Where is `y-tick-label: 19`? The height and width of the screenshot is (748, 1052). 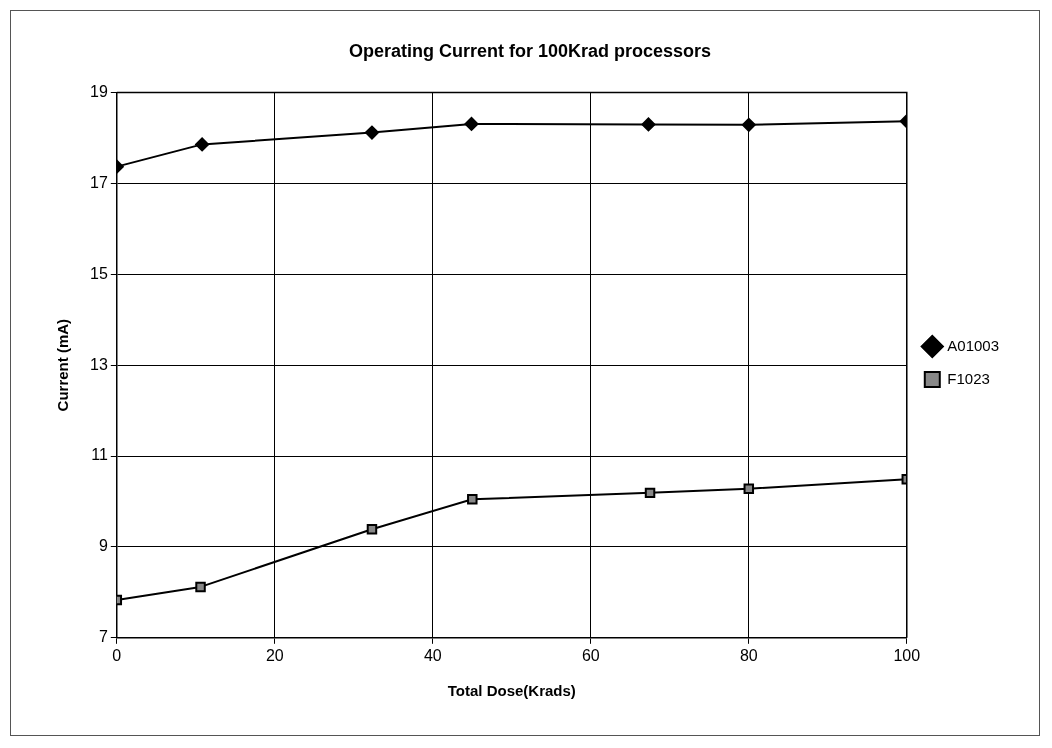 y-tick-label: 19 is located at coordinates (99, 92).